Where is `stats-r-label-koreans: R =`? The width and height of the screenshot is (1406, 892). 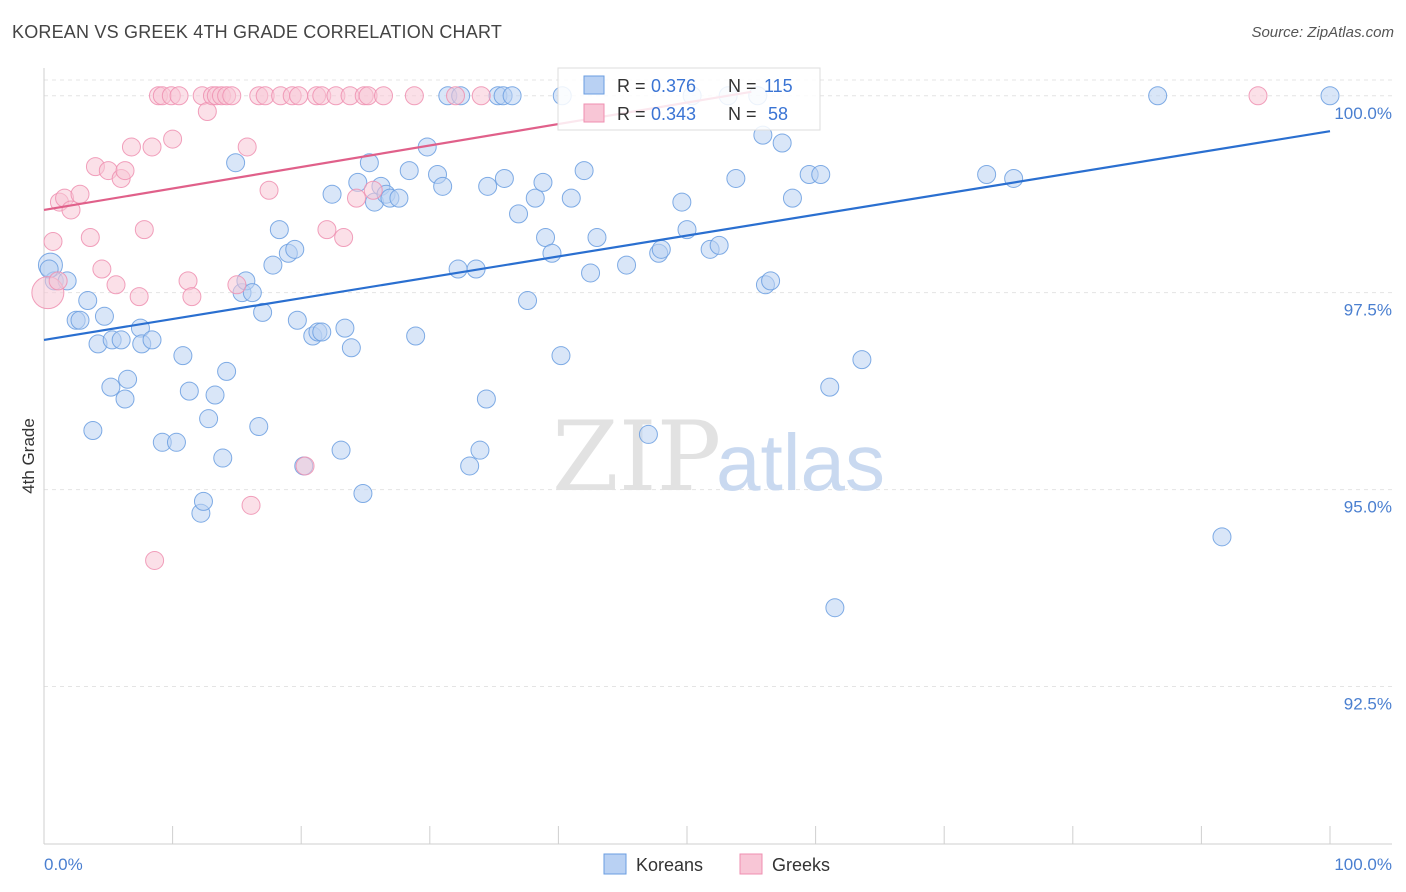
stats-r-label-koreans: R = is located at coordinates (631, 86).